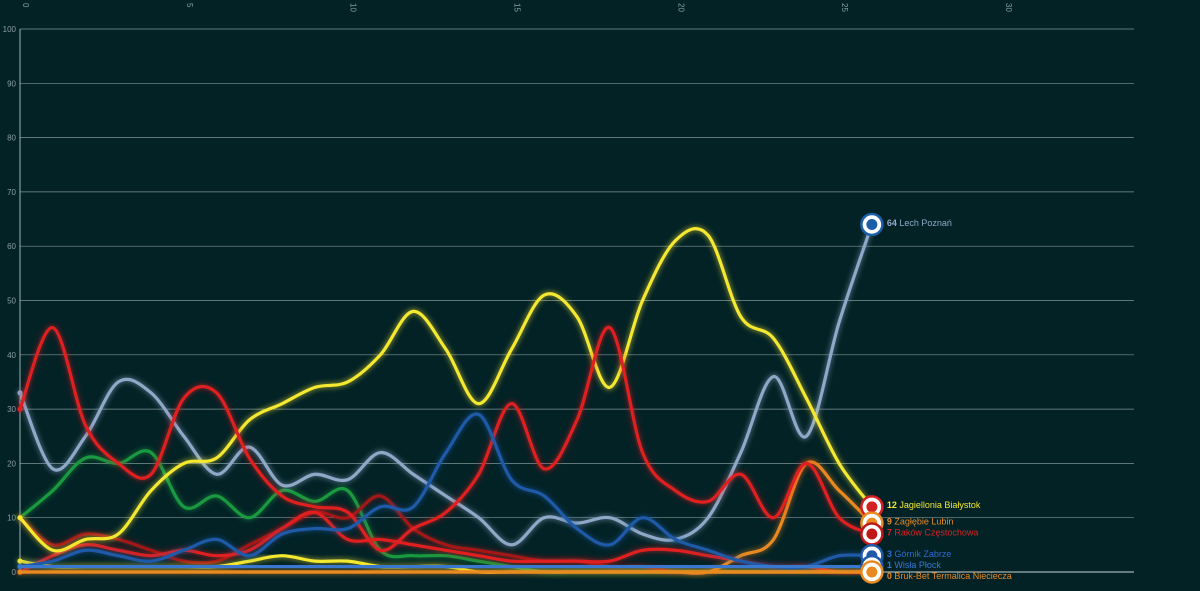  What do you see at coordinates (20, 518) in the screenshot?
I see `series-1-start-point` at bounding box center [20, 518].